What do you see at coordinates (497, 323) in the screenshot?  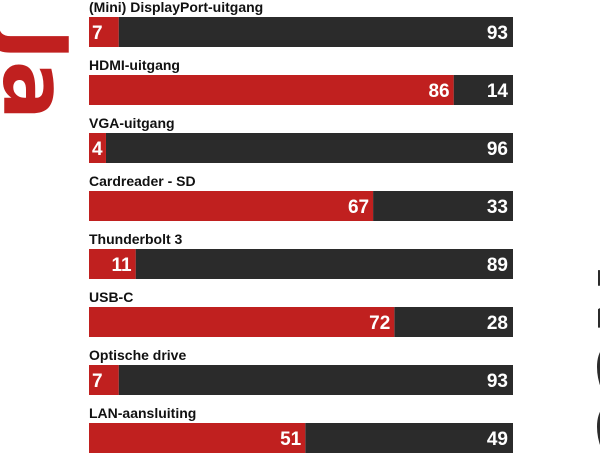 I see `data-label-nee: 28` at bounding box center [497, 323].